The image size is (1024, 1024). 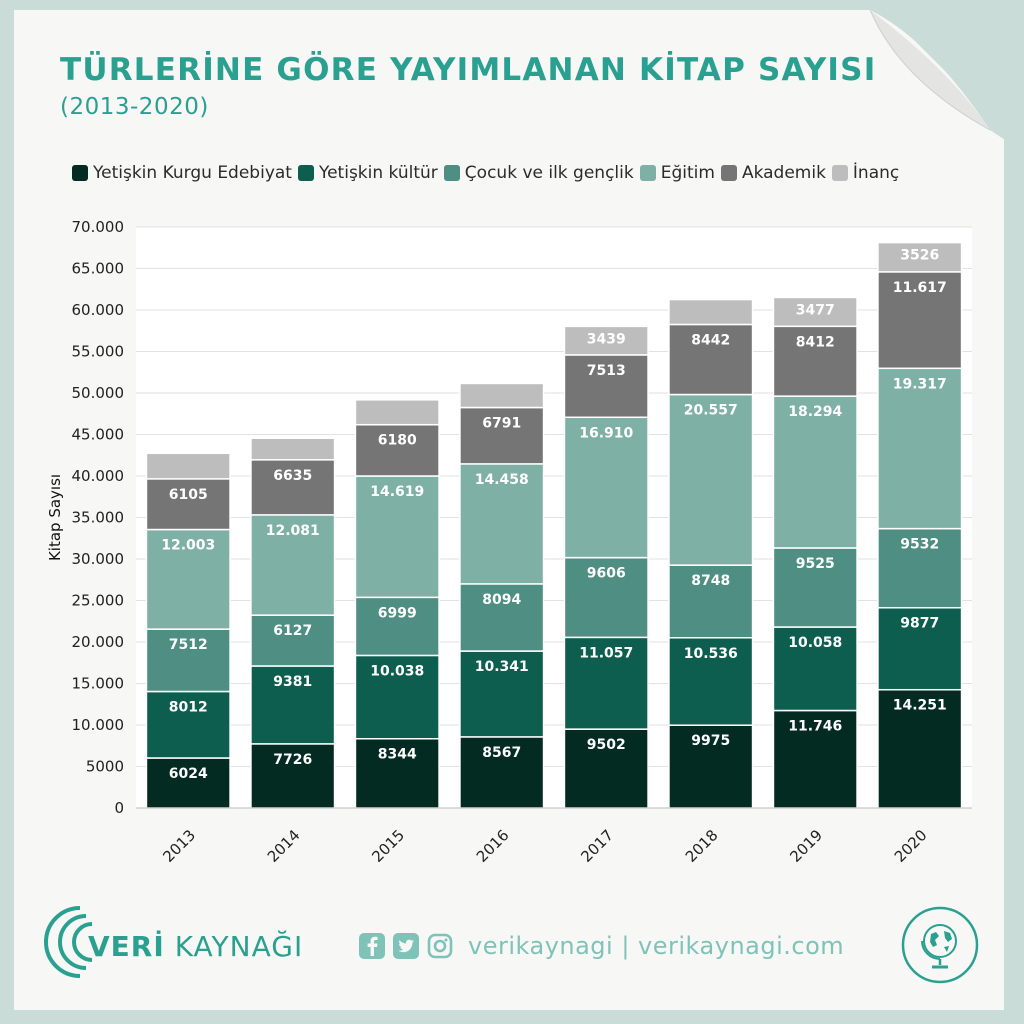 I want to click on social-handle-text: verikaynagi | verikaynagi.com, so click(x=656, y=946).